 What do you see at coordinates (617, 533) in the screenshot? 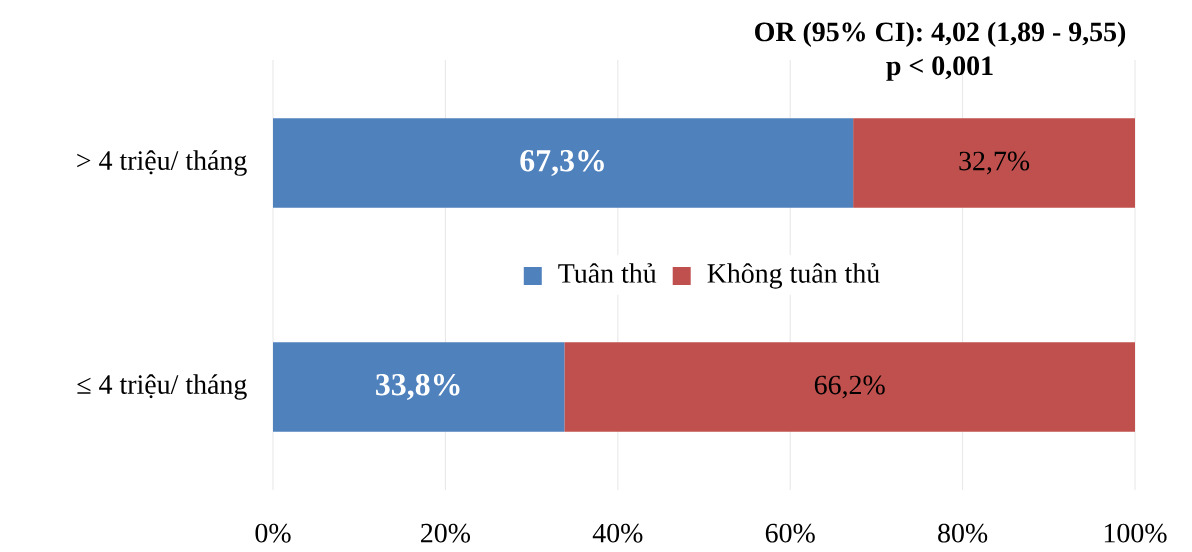
I see `x-tick-label: 40%` at bounding box center [617, 533].